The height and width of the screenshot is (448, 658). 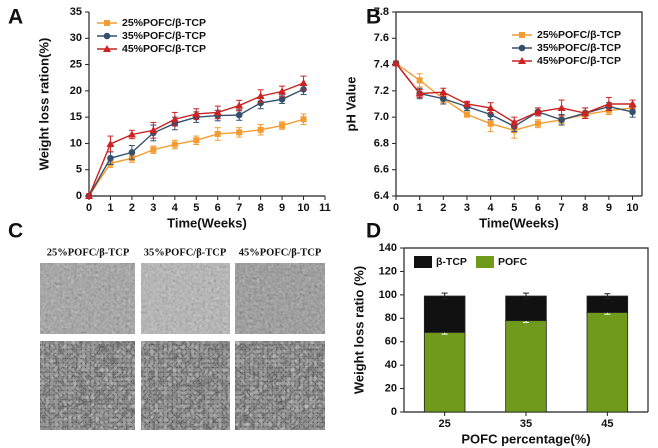 What do you see at coordinates (526, 424) in the screenshot?
I see `x-tick-label: 35` at bounding box center [526, 424].